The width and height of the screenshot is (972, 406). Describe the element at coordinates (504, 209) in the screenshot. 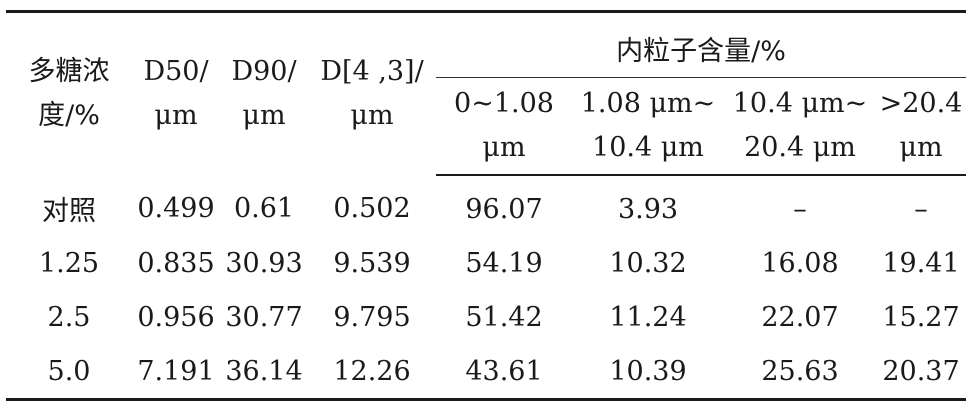

I see `cell-range-1: 96.07` at that location.